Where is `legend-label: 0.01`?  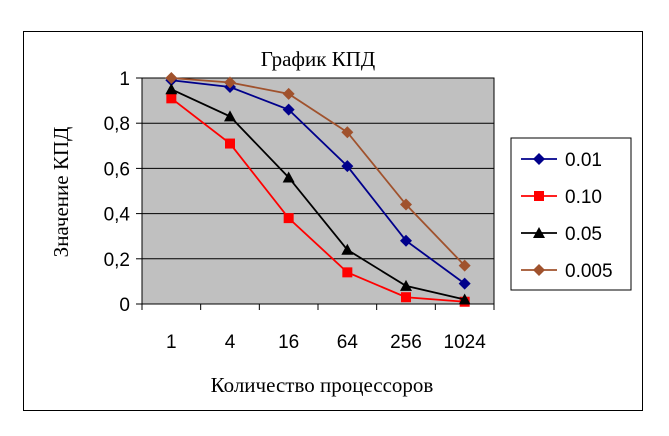
legend-label: 0.01 is located at coordinates (583, 160).